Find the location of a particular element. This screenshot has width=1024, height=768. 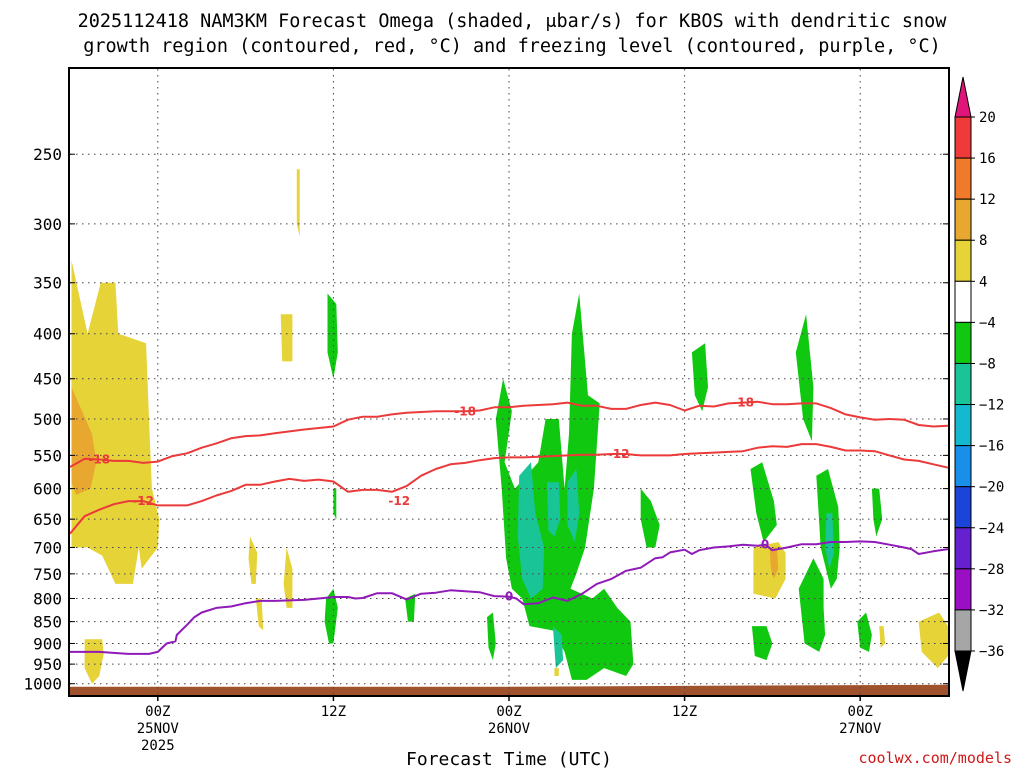

contour--18C is located at coordinates (509, 434).